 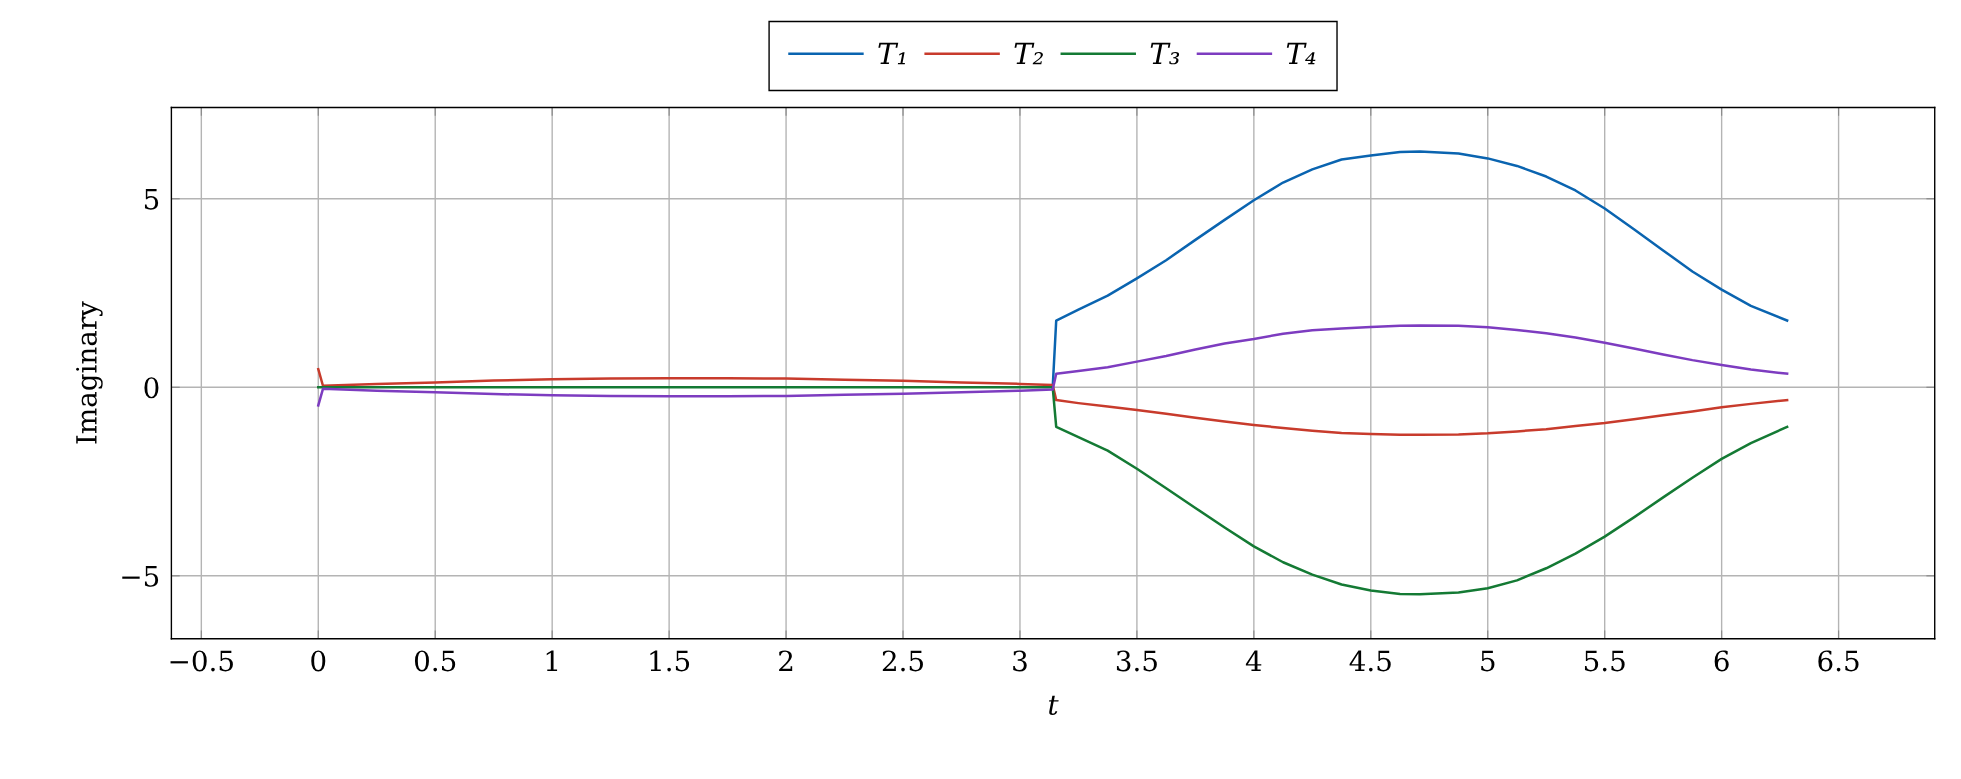 What do you see at coordinates (140, 576) in the screenshot?
I see `y-tick-label: −5` at bounding box center [140, 576].